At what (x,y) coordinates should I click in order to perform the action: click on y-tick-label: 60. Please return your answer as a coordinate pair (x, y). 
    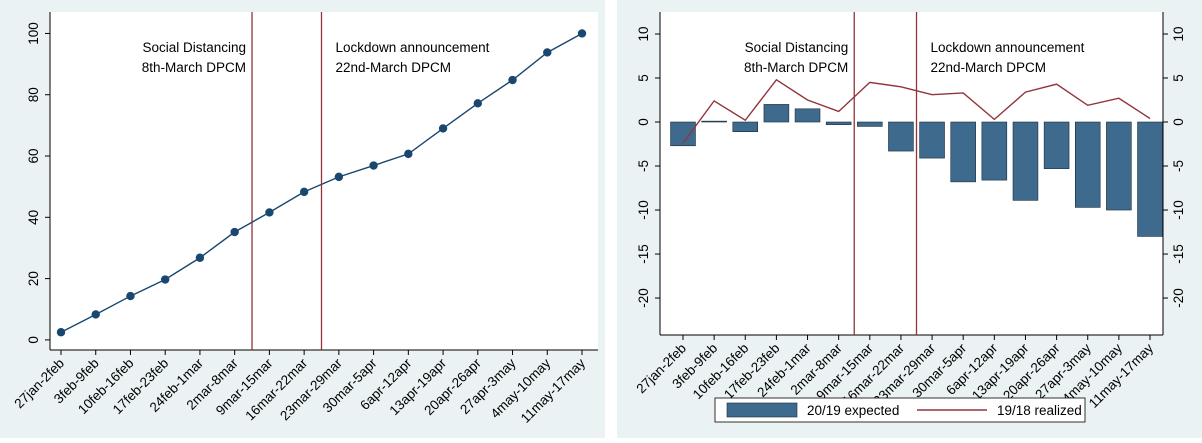
    Looking at the image, I should click on (33, 156).